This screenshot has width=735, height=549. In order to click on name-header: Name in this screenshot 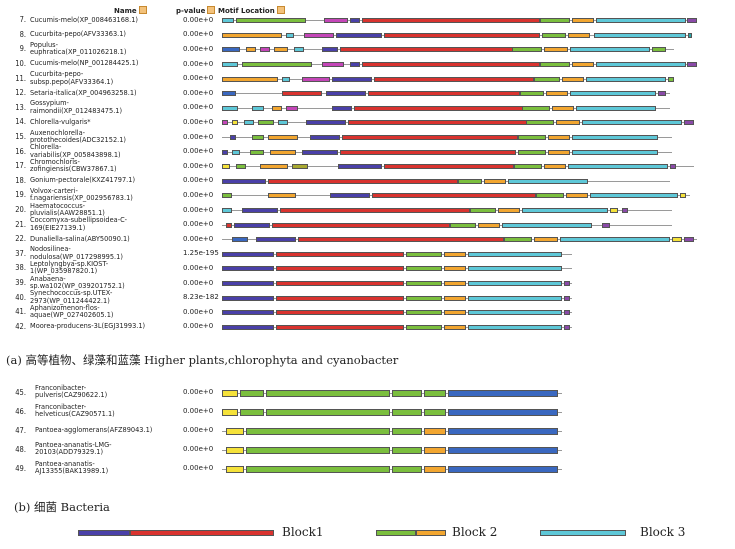, I will do `click(130, 10)`.